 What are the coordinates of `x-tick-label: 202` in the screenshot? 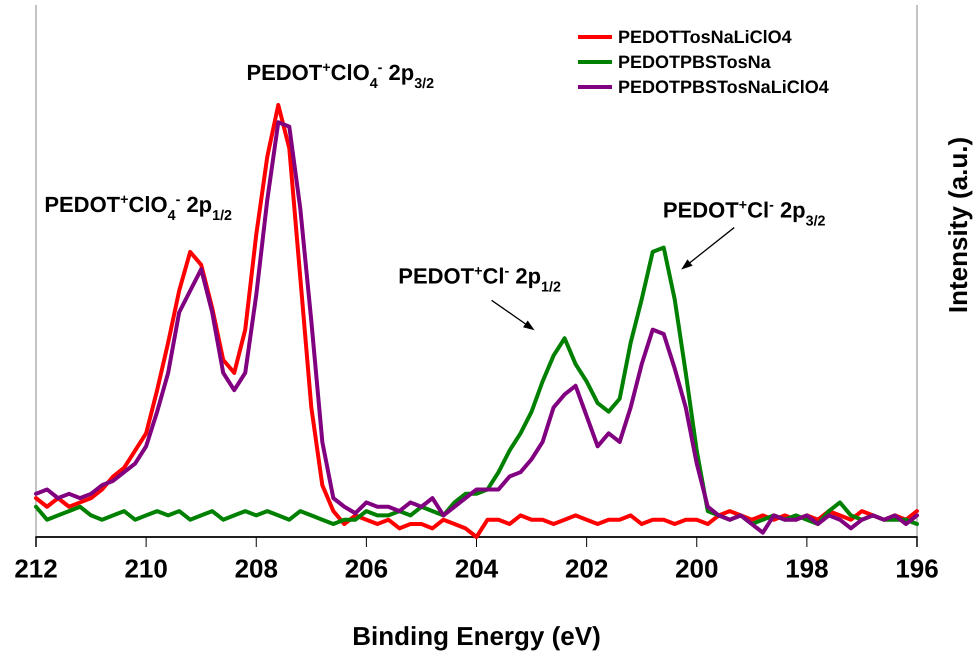 It's located at (586, 568).